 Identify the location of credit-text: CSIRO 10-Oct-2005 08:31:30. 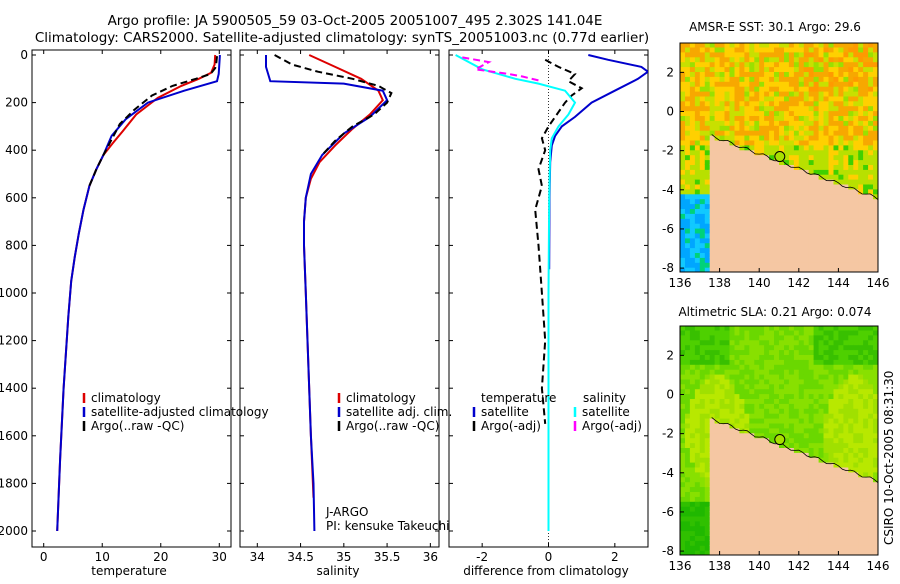
(889, 458).